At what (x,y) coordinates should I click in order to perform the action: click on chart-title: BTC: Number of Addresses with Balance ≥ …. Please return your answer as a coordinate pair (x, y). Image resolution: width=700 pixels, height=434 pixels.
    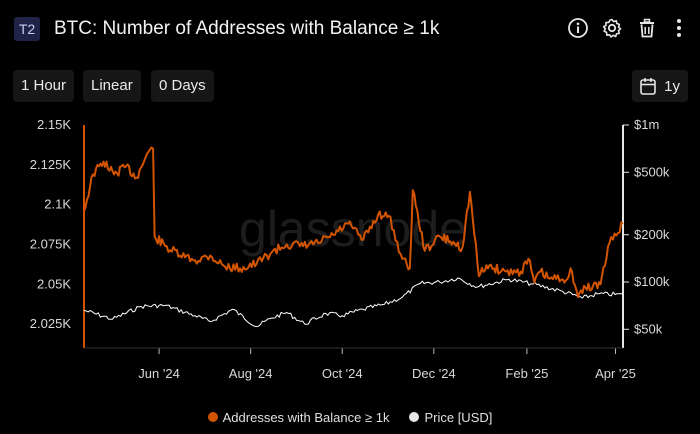
    Looking at the image, I should click on (247, 28).